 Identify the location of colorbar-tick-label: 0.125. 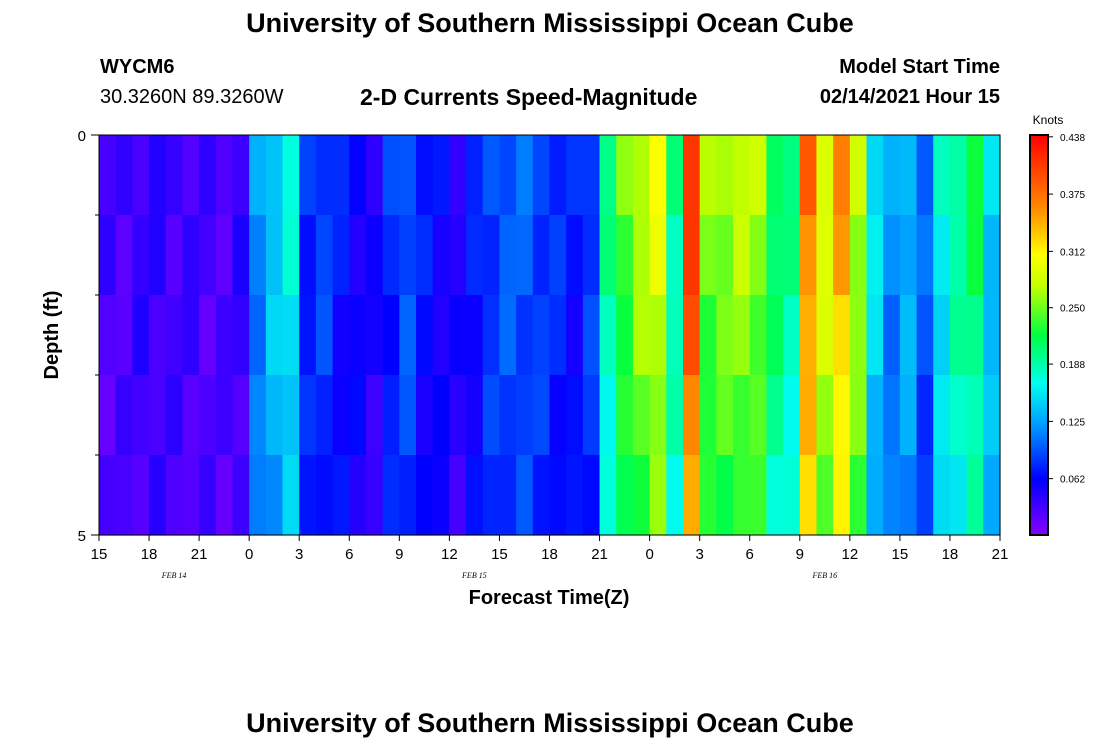
(1072, 422).